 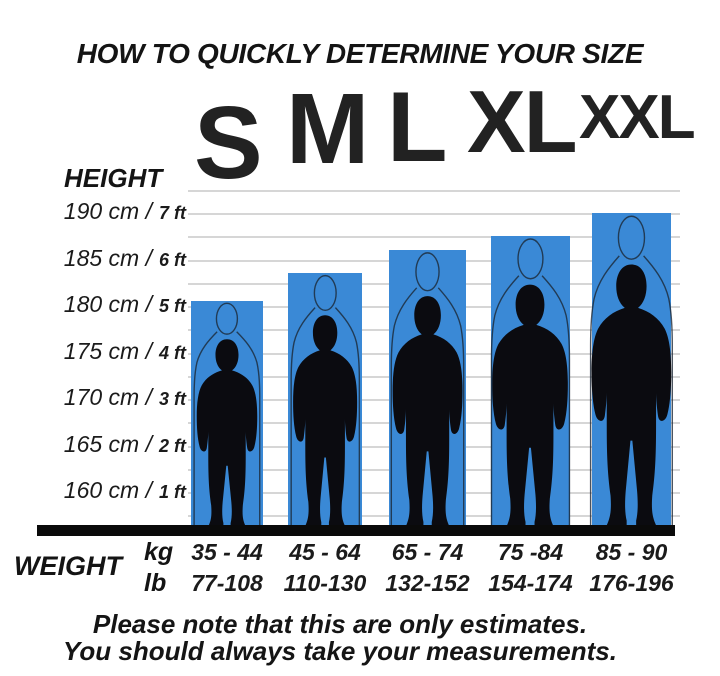 I want to click on height-tick-row: 185 cm / 6 ft, so click(x=93, y=258).